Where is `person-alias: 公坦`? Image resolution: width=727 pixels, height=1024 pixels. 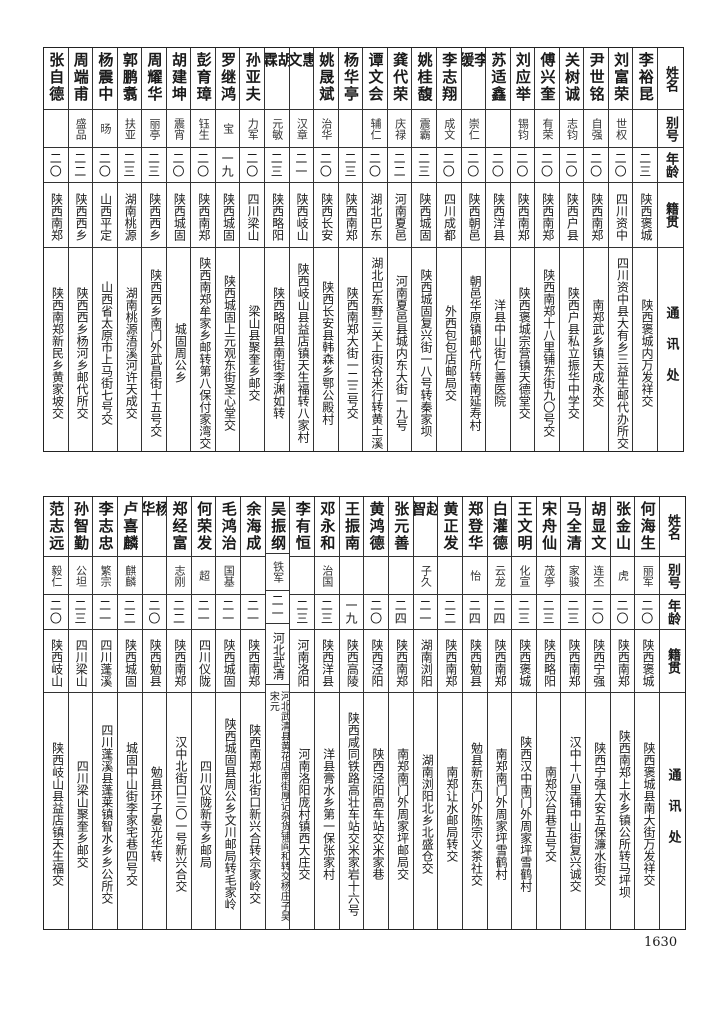
person-alias: 公坦 is located at coordinates (80, 576).